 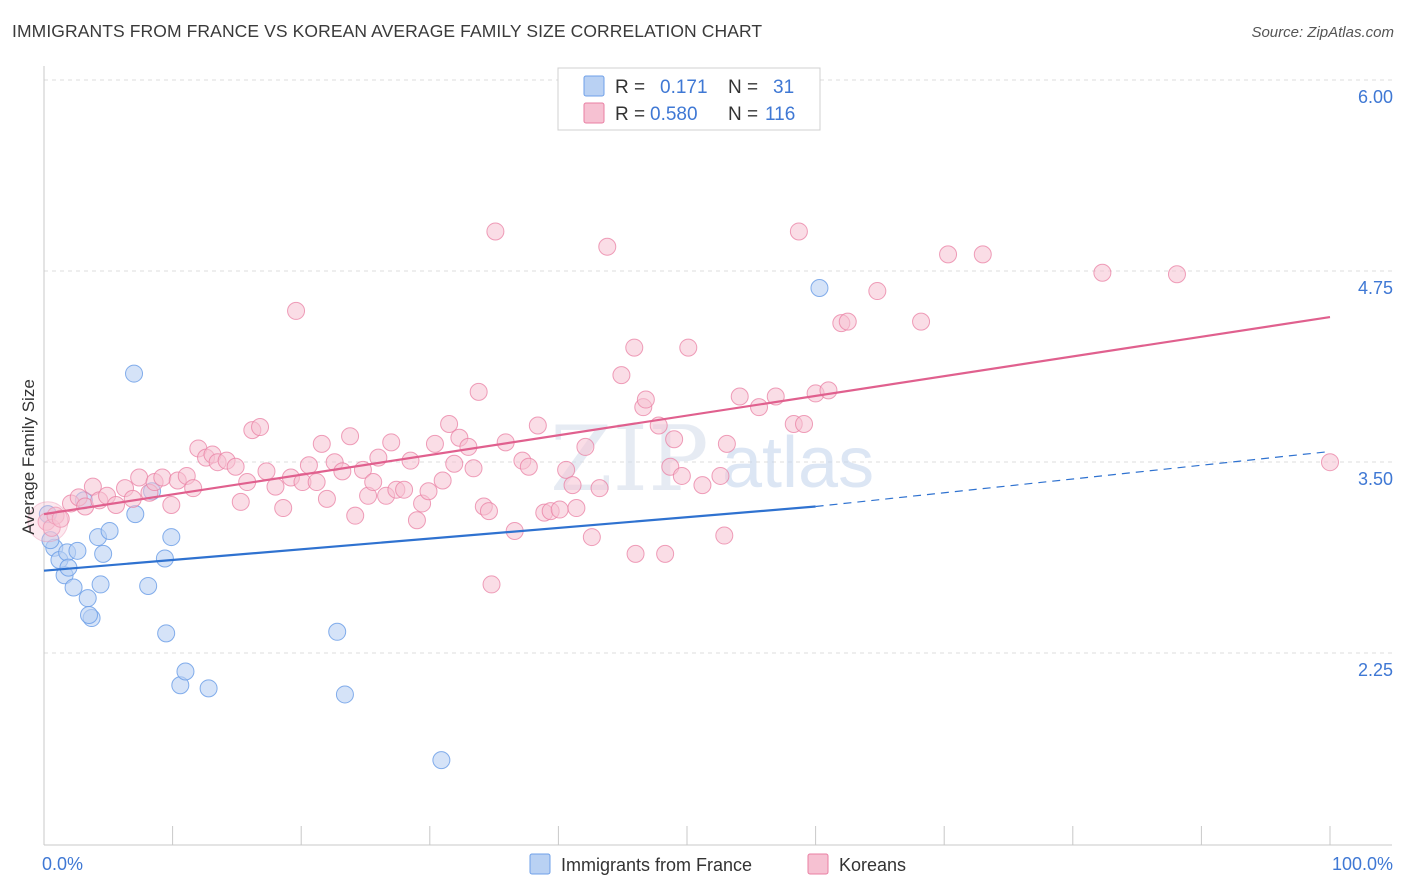 What do you see at coordinates (798, 463) in the screenshot?
I see `watermark-atlas: atlas` at bounding box center [798, 463].